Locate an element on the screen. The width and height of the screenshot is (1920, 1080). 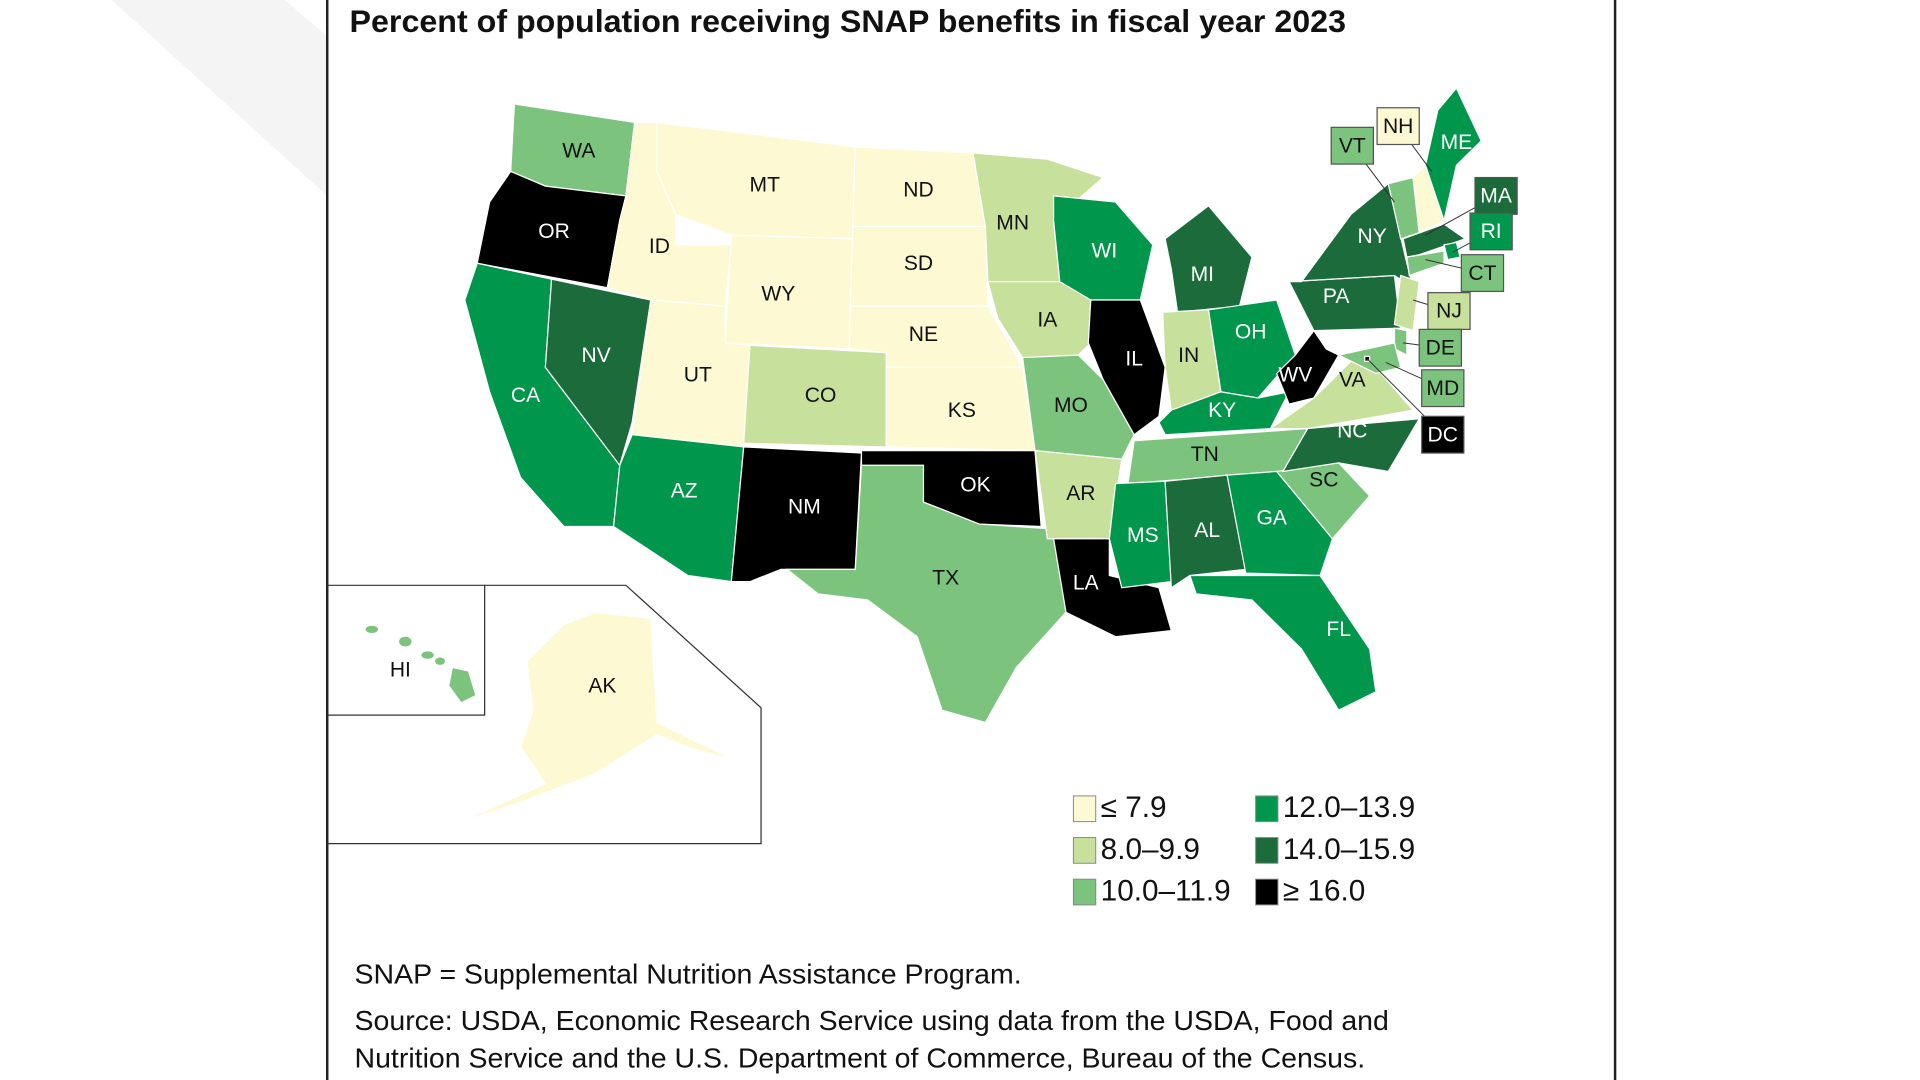
state-label-ia: IA is located at coordinates (1047, 319).